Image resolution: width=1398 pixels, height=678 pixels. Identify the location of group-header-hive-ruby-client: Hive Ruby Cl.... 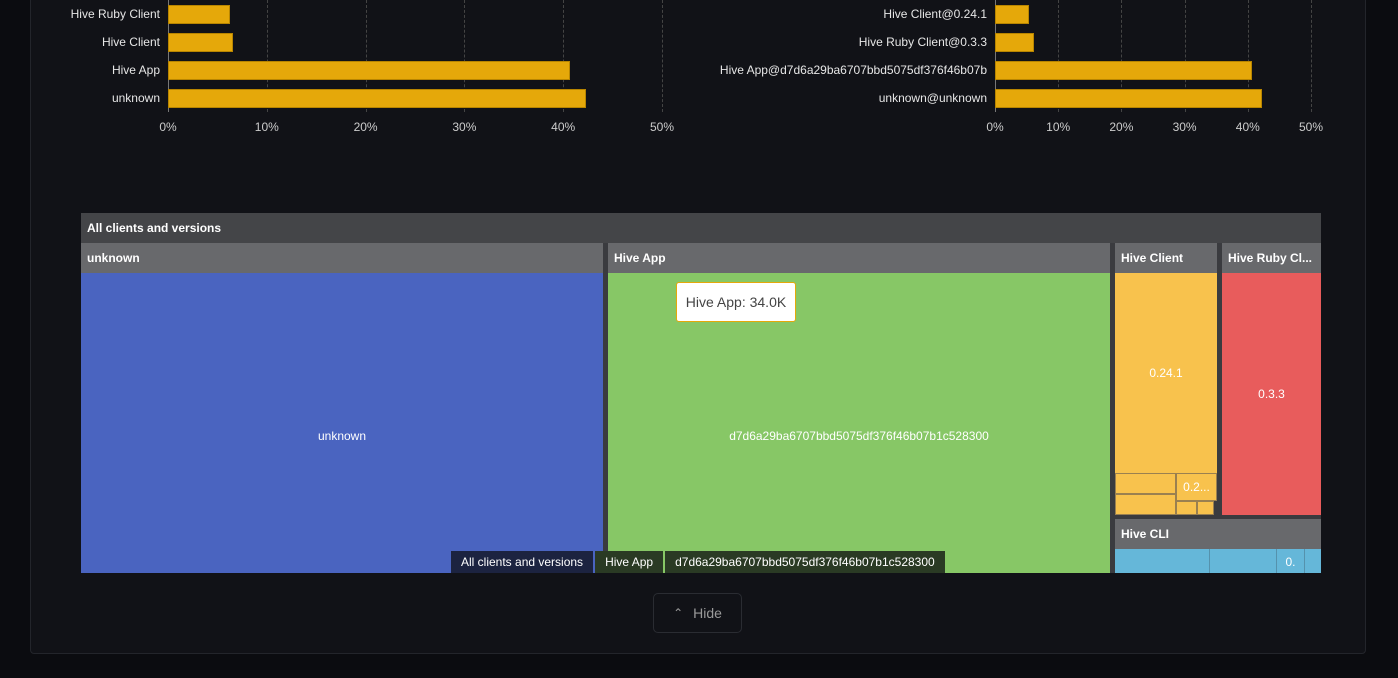
(1271, 258).